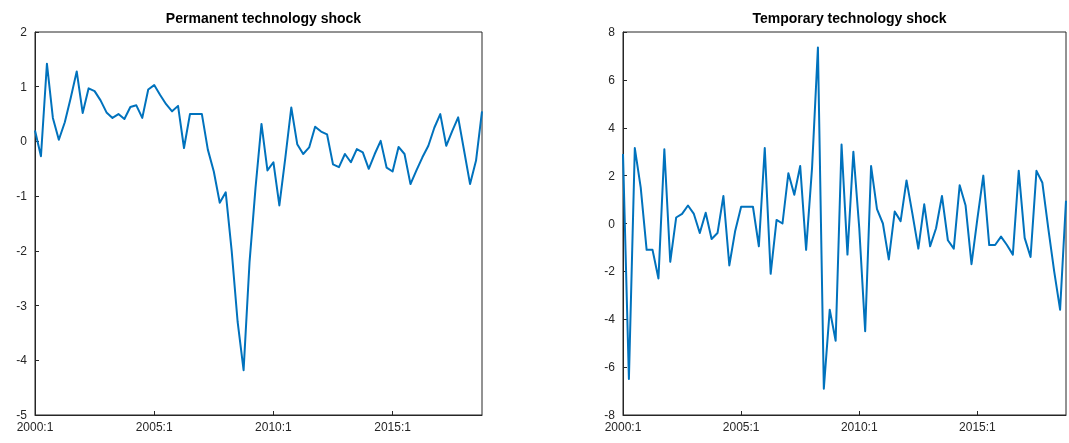 Image resolution: width=1069 pixels, height=443 pixels. What do you see at coordinates (849, 18) in the screenshot?
I see `chart-title: Temporary technology shock` at bounding box center [849, 18].